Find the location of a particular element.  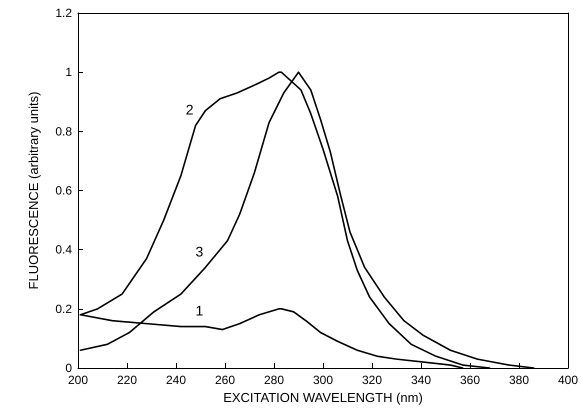

x-tick-label: 200 is located at coordinates (78, 380).